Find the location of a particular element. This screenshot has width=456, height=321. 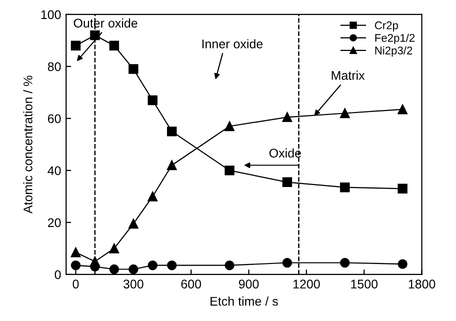

x-tick-label: 0 is located at coordinates (75, 284).